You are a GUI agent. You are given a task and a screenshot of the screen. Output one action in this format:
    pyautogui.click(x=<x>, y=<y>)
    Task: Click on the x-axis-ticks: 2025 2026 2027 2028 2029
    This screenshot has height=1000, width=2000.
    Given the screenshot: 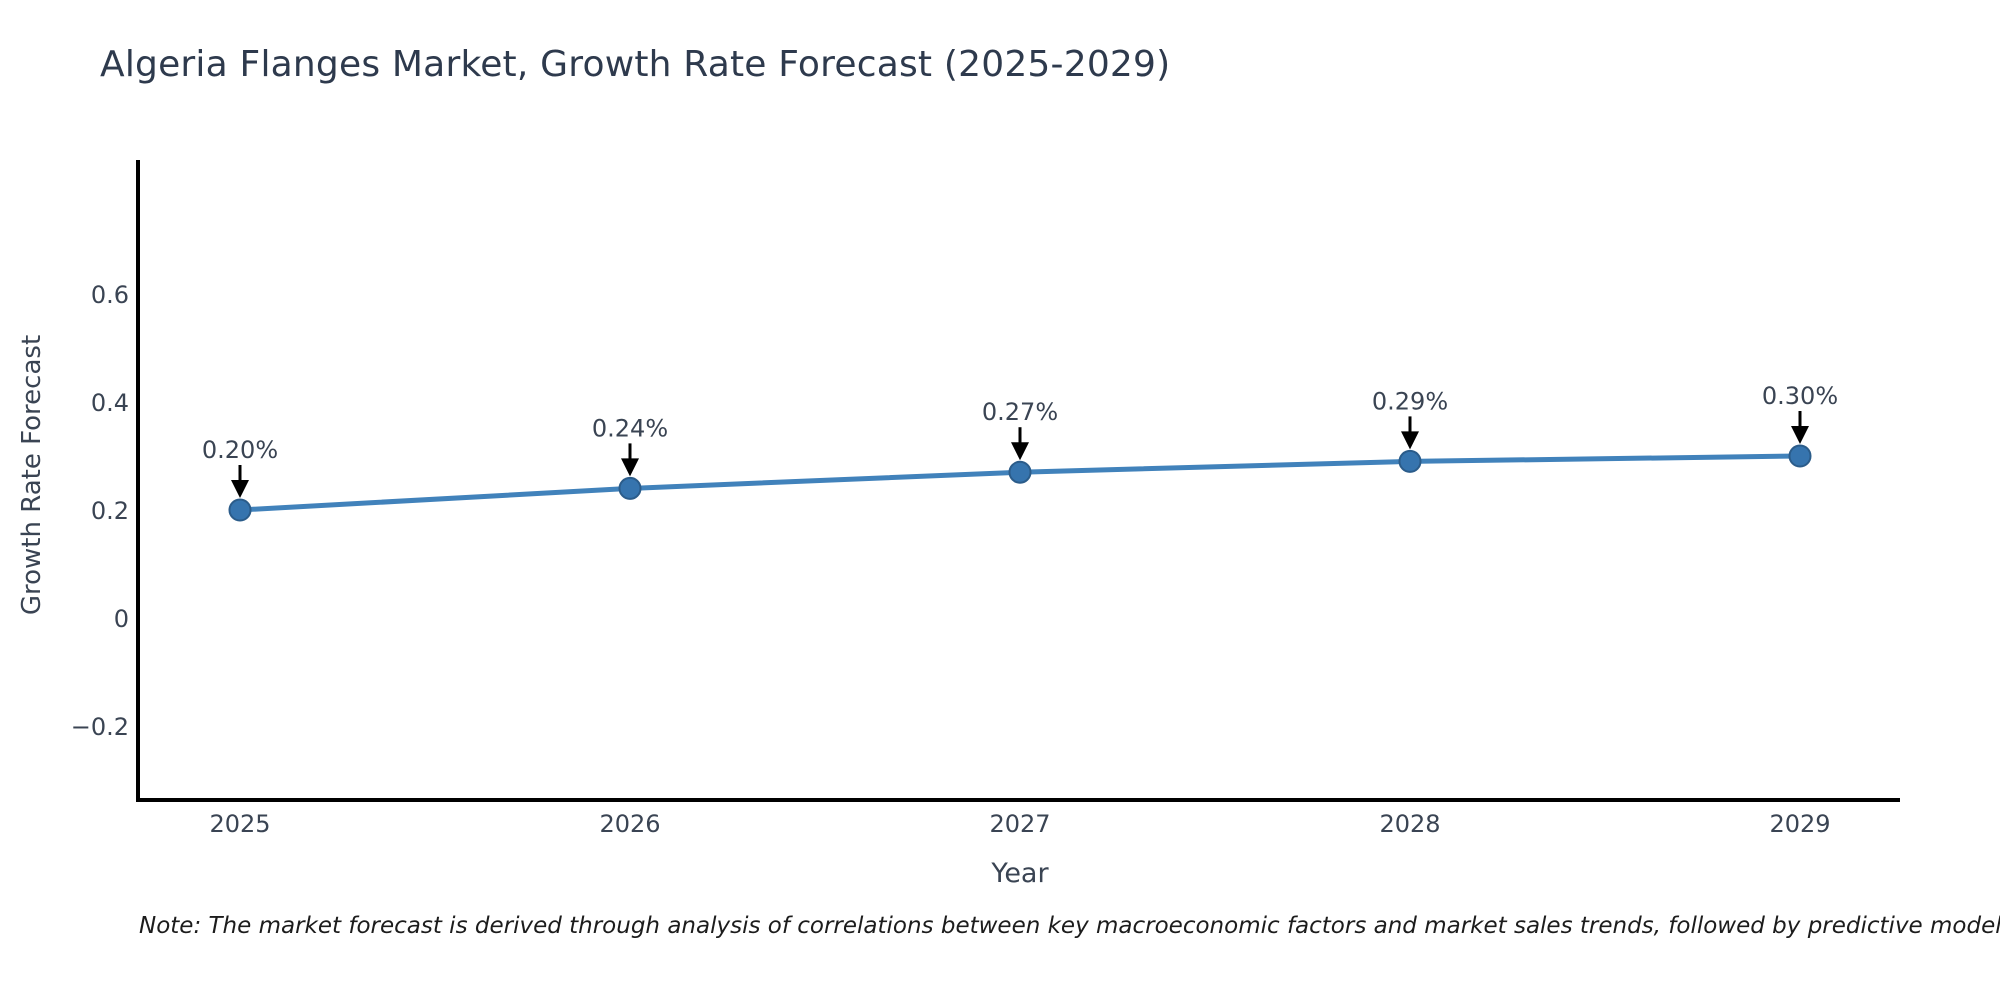 What is the action you would take?
    pyautogui.click(x=1019, y=824)
    